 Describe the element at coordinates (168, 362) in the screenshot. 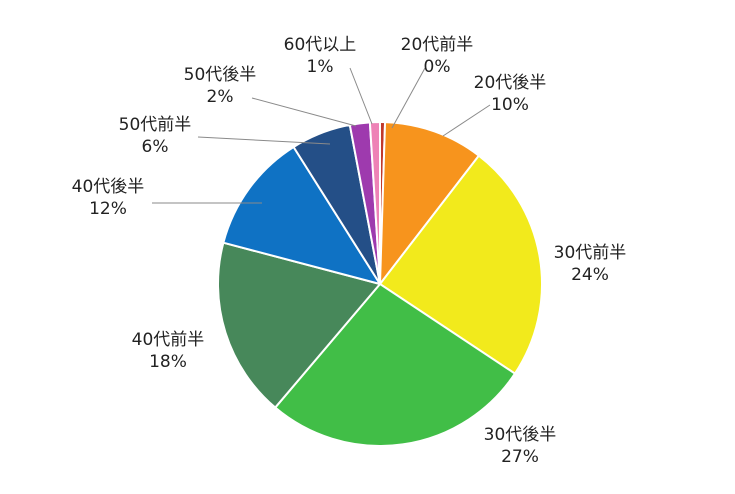

I see `slice-percent-label: 18%` at that location.